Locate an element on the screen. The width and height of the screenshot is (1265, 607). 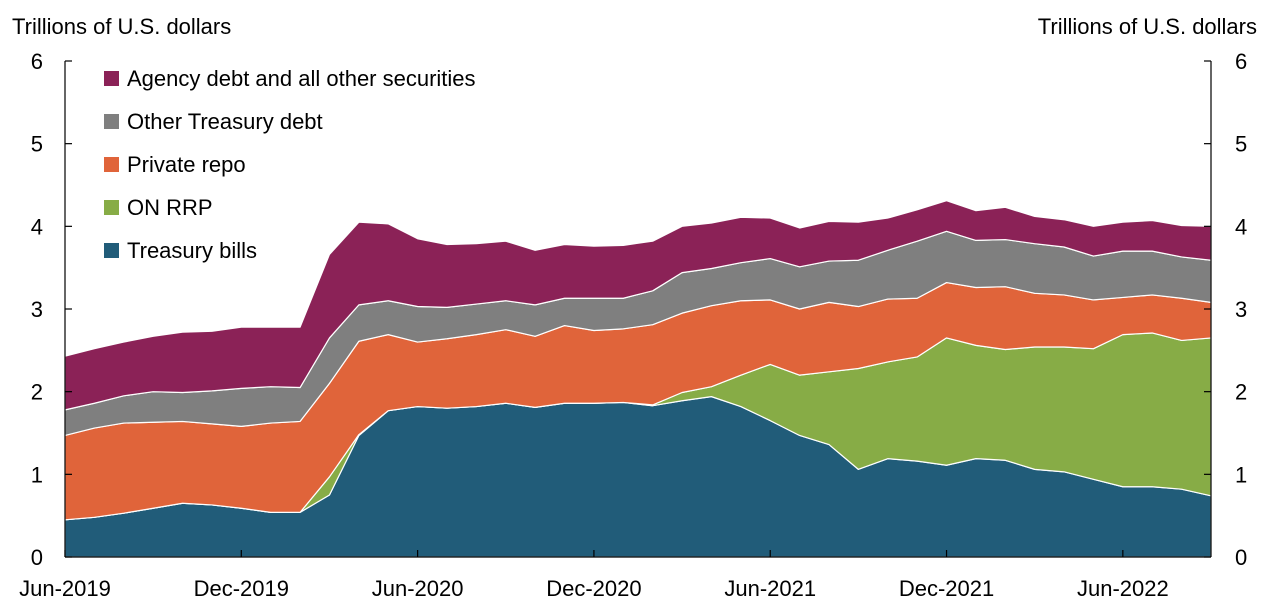
y-tick-label-left: 0 is located at coordinates (37, 557).